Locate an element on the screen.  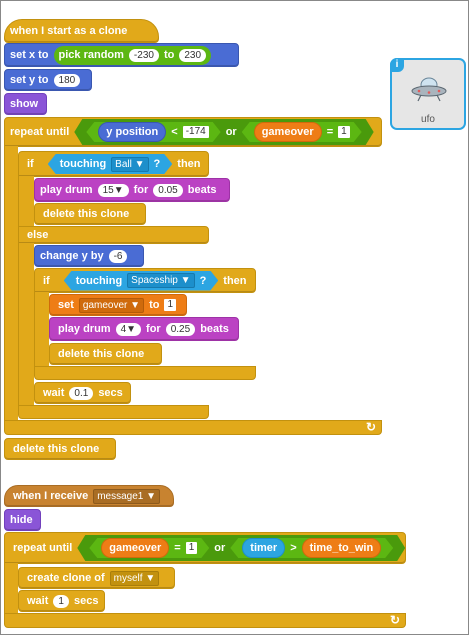
wait-block: wait 0.1 secs is located at coordinates (82, 393).